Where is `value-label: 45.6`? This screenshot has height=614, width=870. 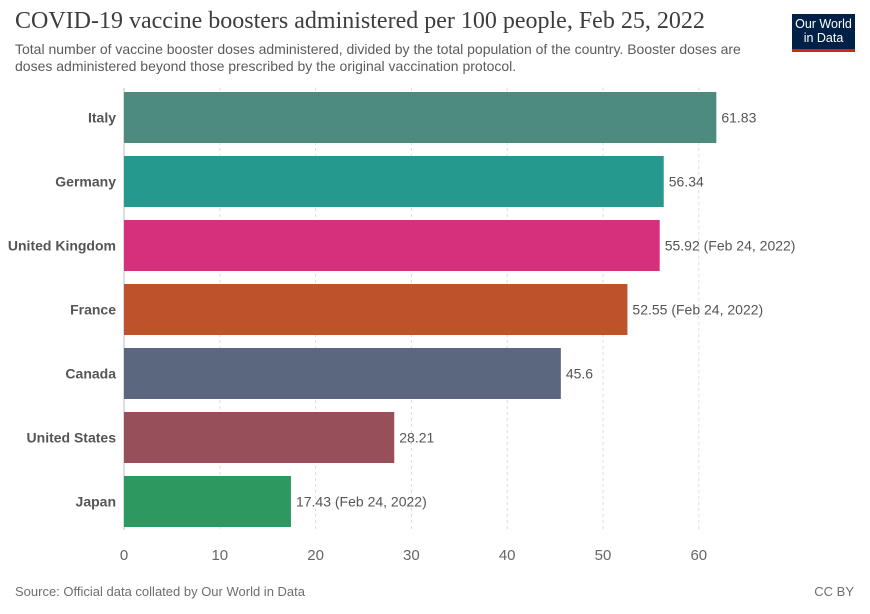
value-label: 45.6 is located at coordinates (579, 374).